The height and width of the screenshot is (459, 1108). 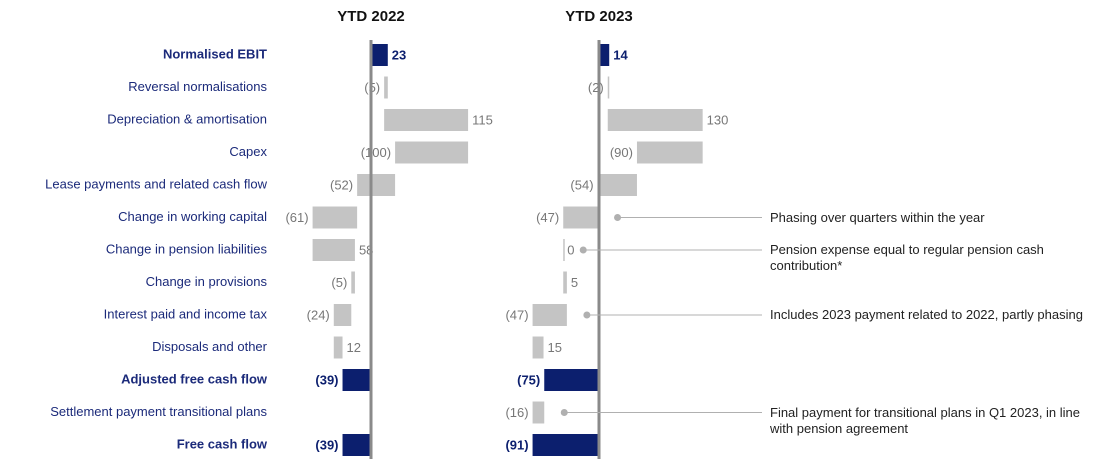 What do you see at coordinates (194, 378) in the screenshot?
I see `category-label: Adjusted free cash flow` at bounding box center [194, 378].